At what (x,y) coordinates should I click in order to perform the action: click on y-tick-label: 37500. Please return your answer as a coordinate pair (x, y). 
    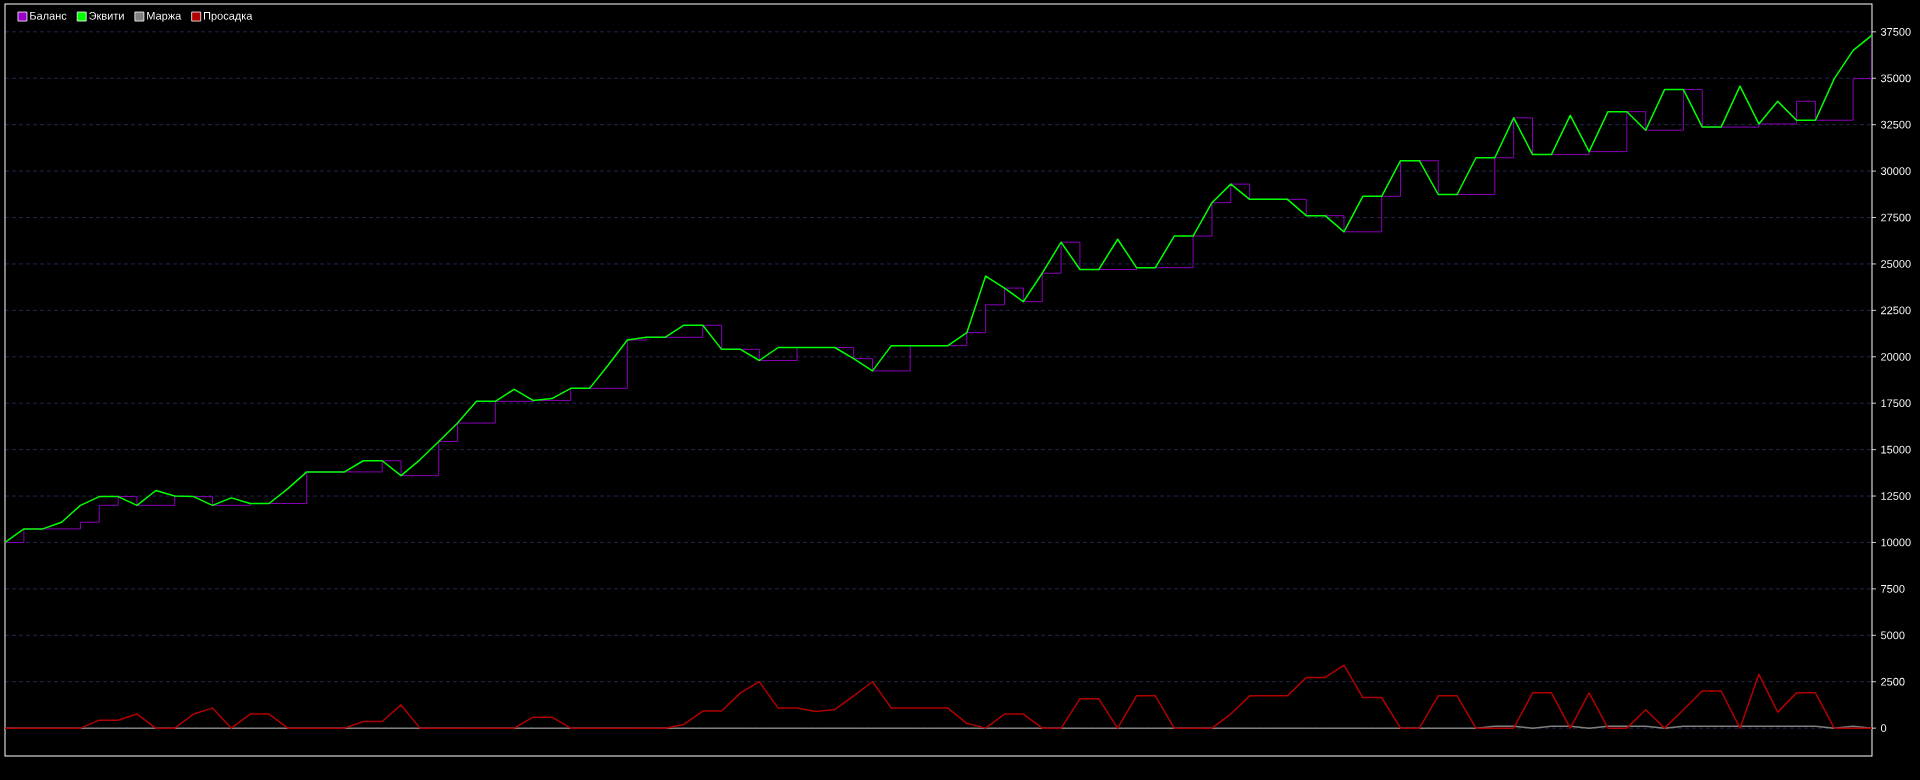
    Looking at the image, I should click on (1895, 31).